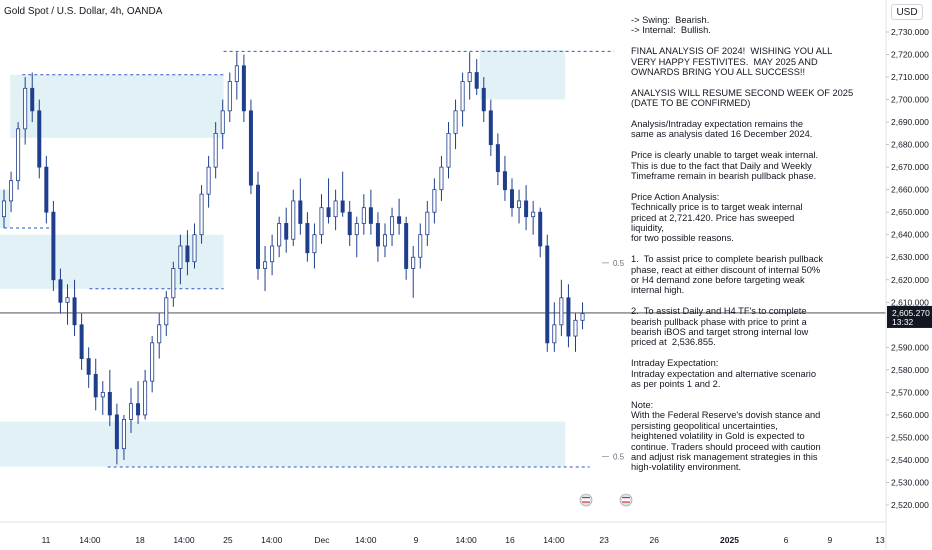 The width and height of the screenshot is (932, 550). What do you see at coordinates (910, 235) in the screenshot?
I see `y-tick-label: 2,640.000` at bounding box center [910, 235].